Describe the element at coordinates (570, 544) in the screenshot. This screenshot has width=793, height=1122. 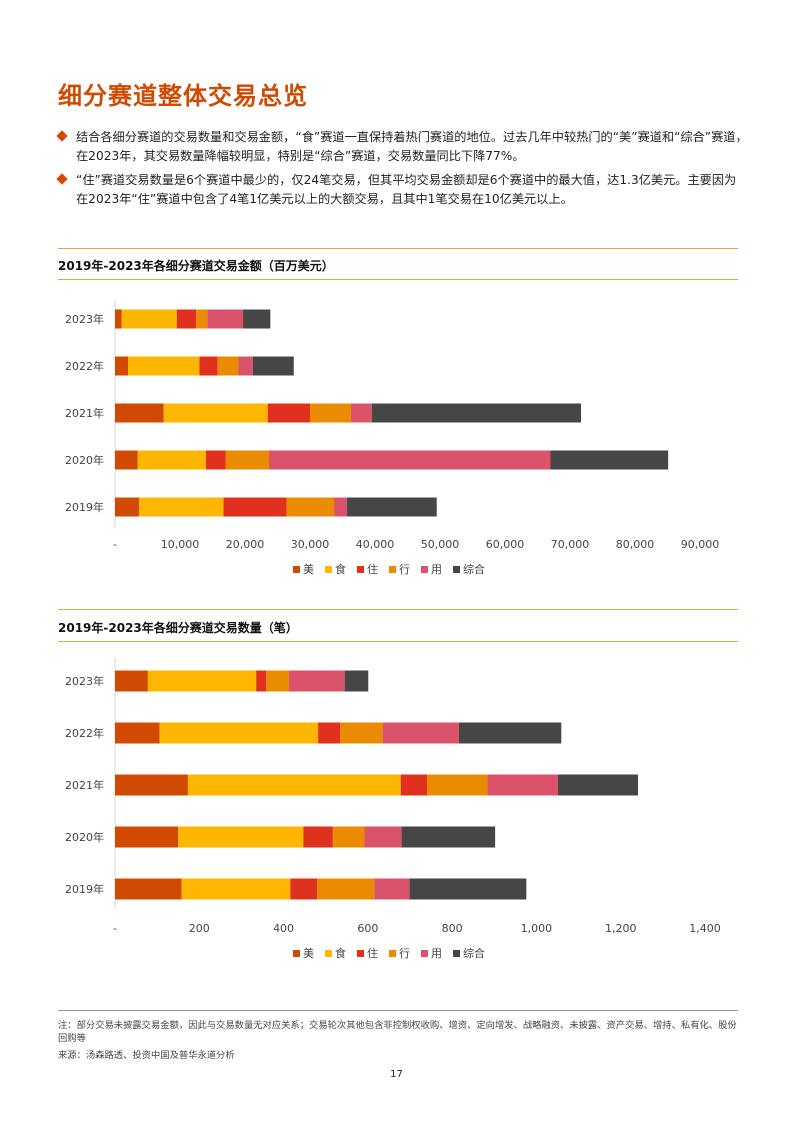
I see `x-tick-label: 70,000` at that location.